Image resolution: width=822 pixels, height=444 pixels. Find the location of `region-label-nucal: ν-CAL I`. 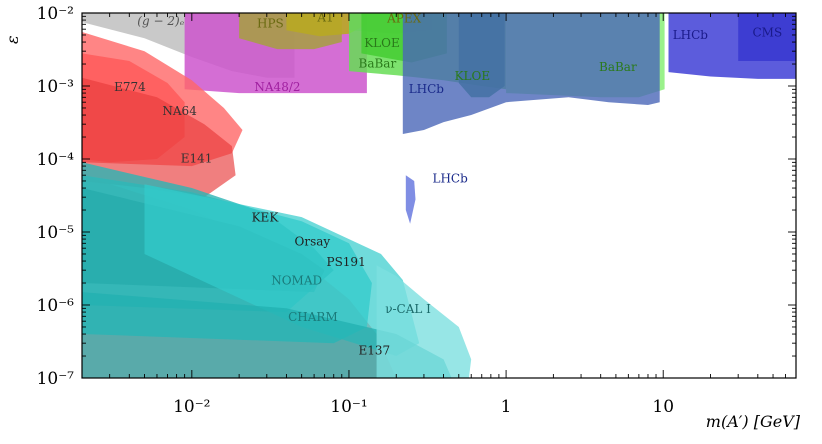

region-label-nucal: ν-CAL I is located at coordinates (408, 309).